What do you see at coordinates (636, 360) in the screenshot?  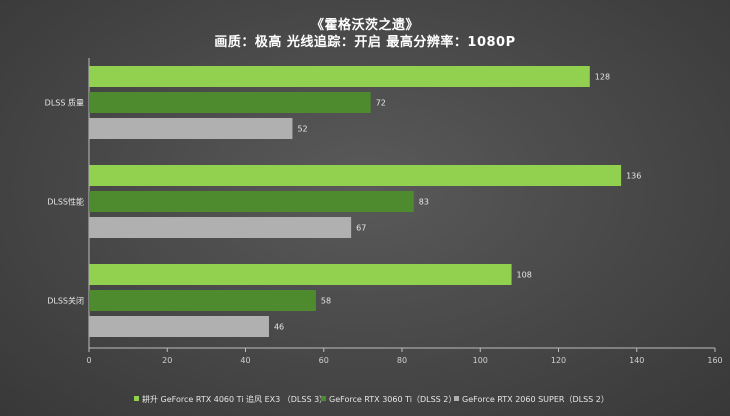 I see `x-tick-label: 140` at bounding box center [636, 360].